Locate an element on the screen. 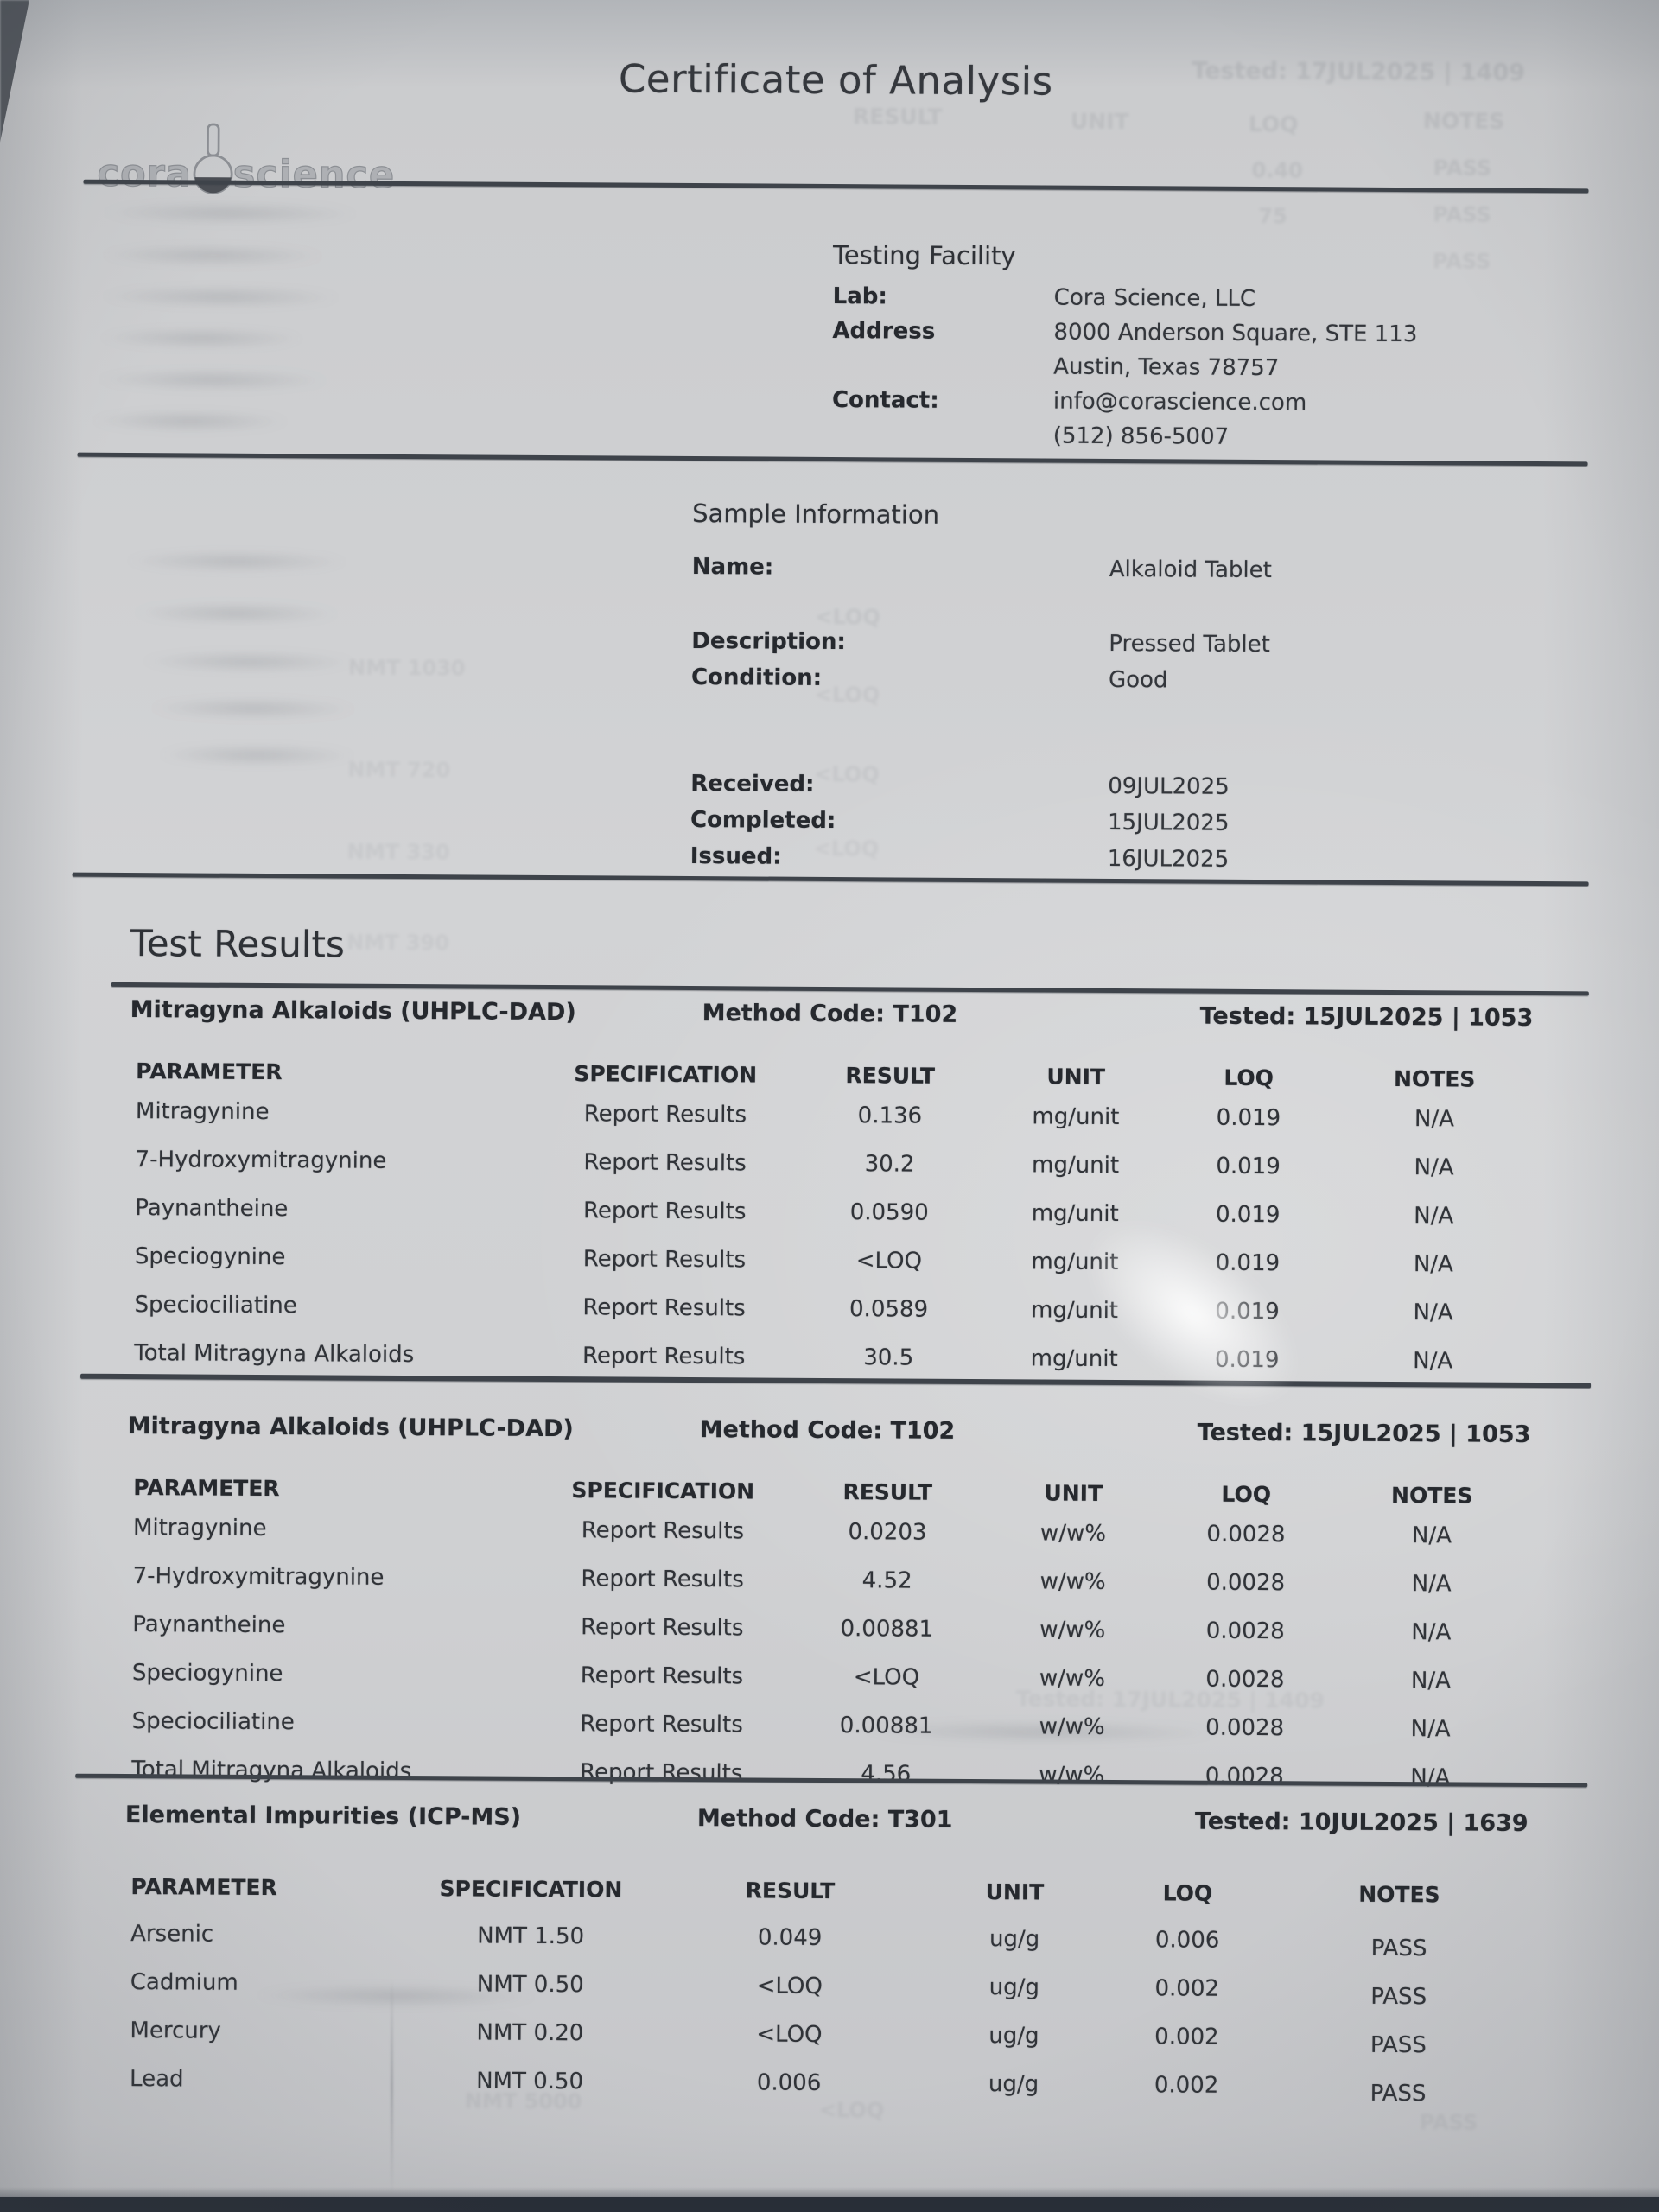 The width and height of the screenshot is (1659, 2212). field-label: Received: is located at coordinates (752, 784).